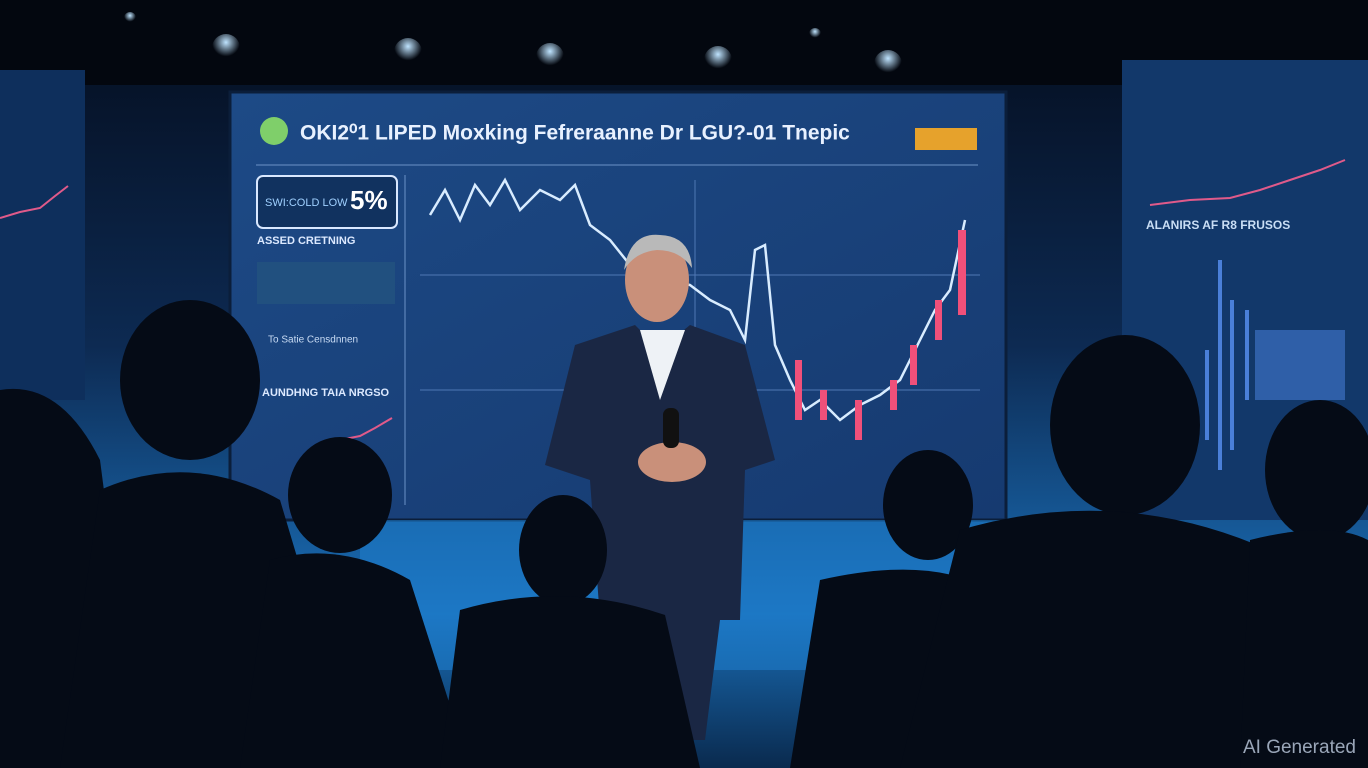 This screenshot has height=768, width=1368. What do you see at coordinates (657, 280) in the screenshot?
I see `head` at bounding box center [657, 280].